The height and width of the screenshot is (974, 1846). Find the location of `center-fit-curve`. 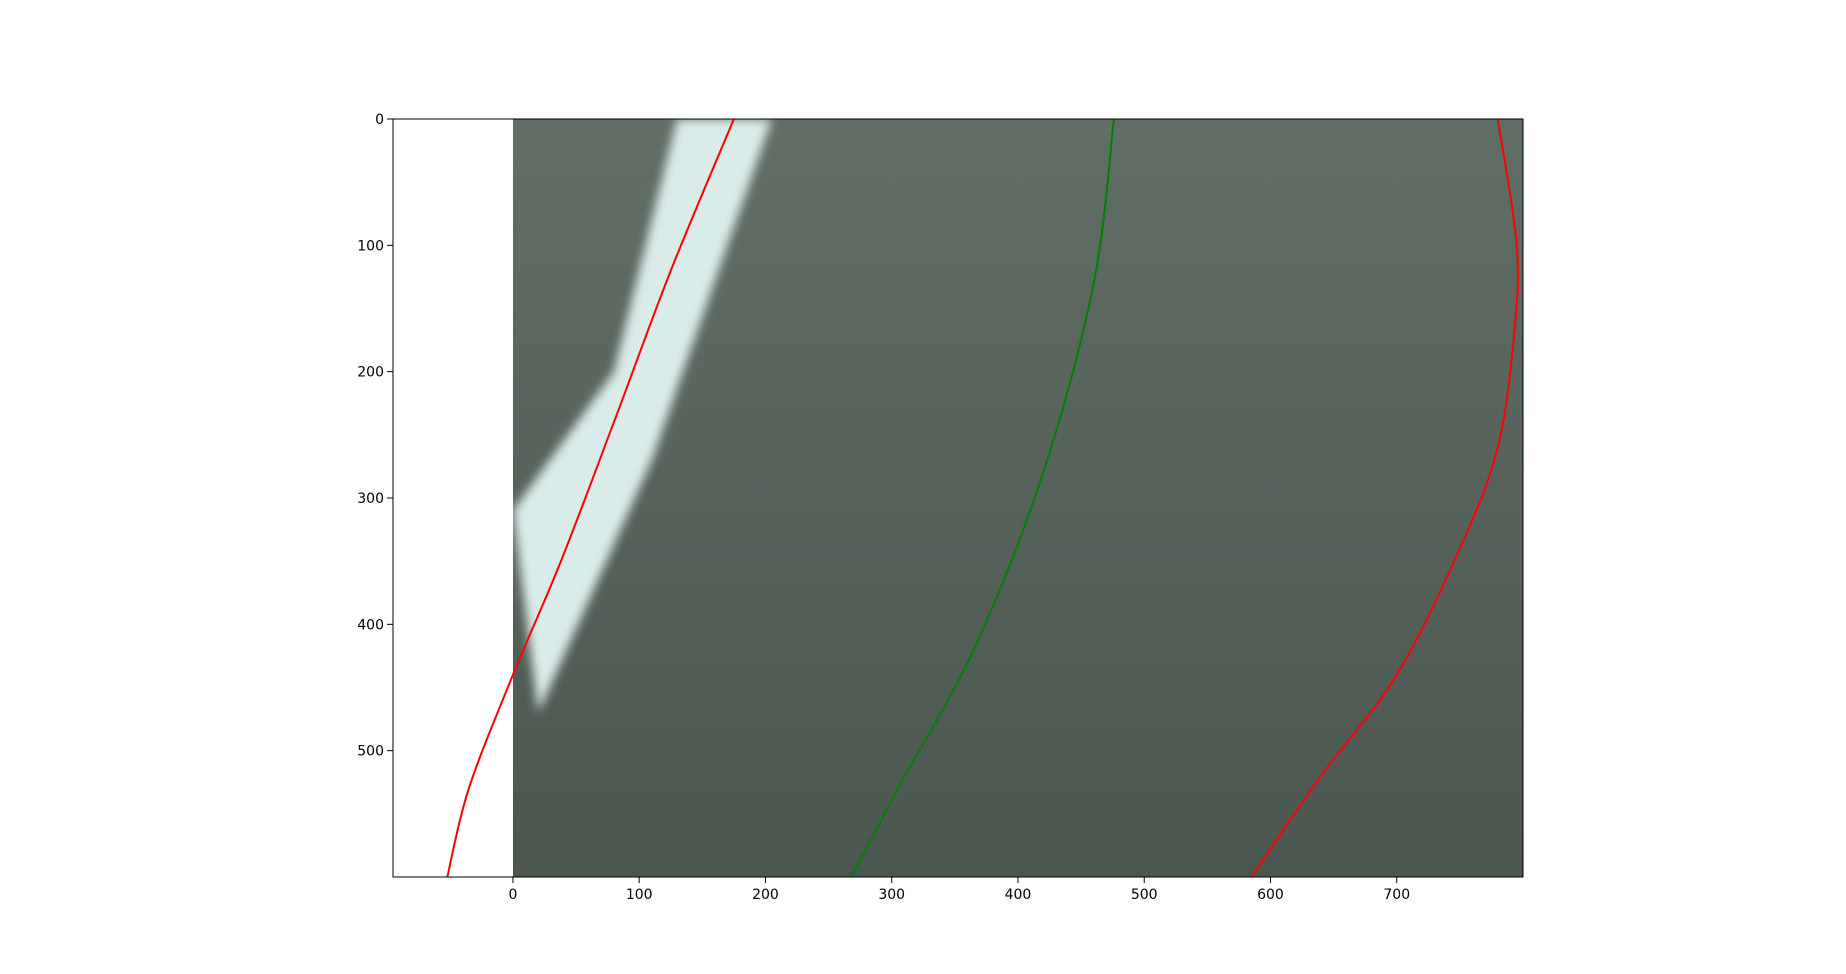

center-fit-curve is located at coordinates (982, 498).